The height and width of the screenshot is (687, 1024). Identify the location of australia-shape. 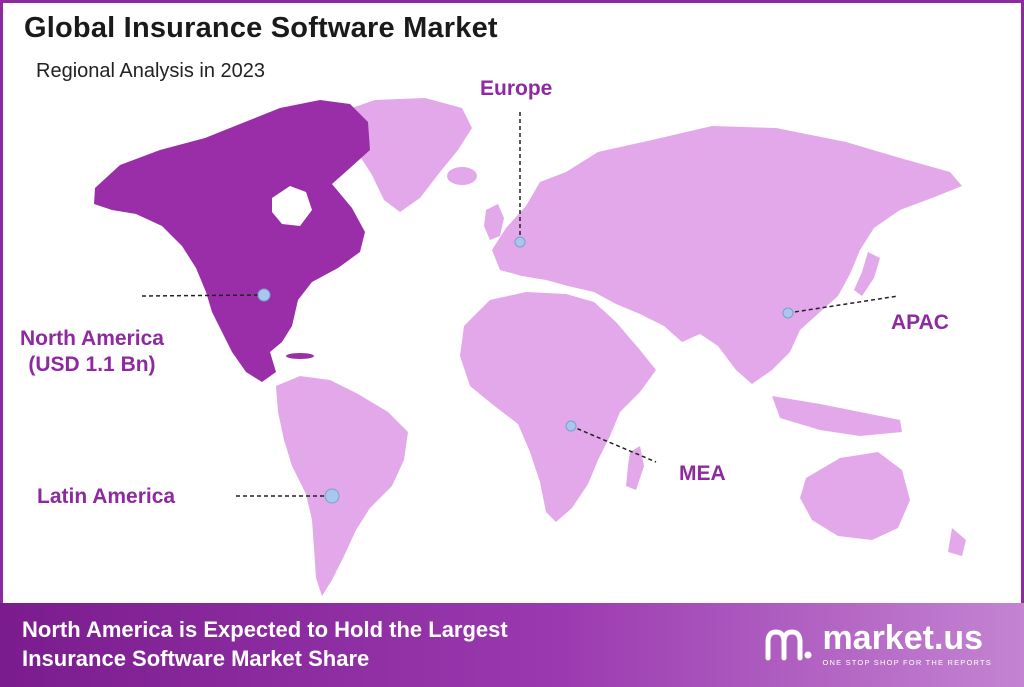
(855, 496).